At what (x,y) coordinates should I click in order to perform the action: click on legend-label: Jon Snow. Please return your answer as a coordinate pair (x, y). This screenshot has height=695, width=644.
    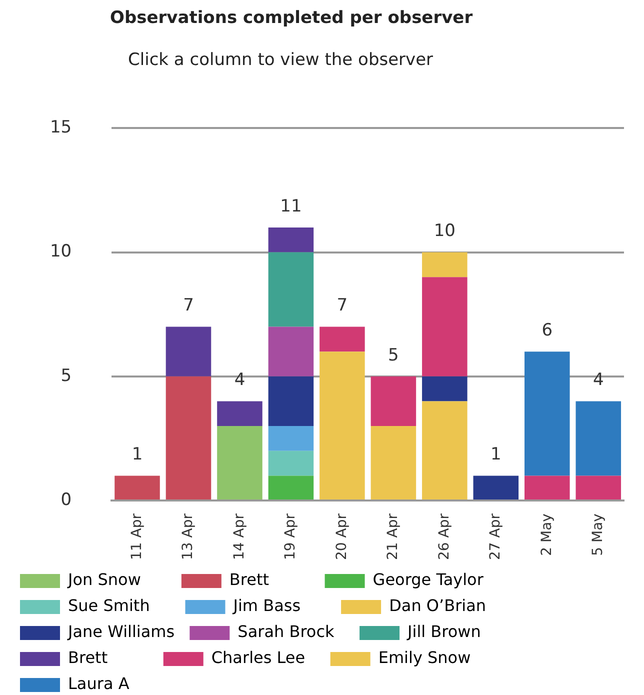
    Looking at the image, I should click on (119, 580).